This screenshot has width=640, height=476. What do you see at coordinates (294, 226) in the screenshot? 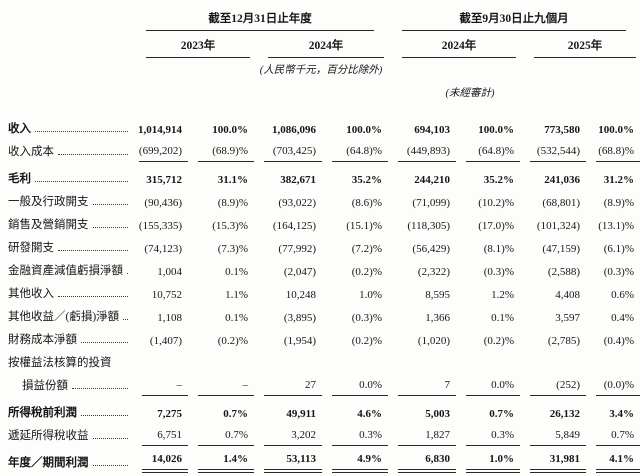
I see `cell-value: (164,125)` at bounding box center [294, 226].